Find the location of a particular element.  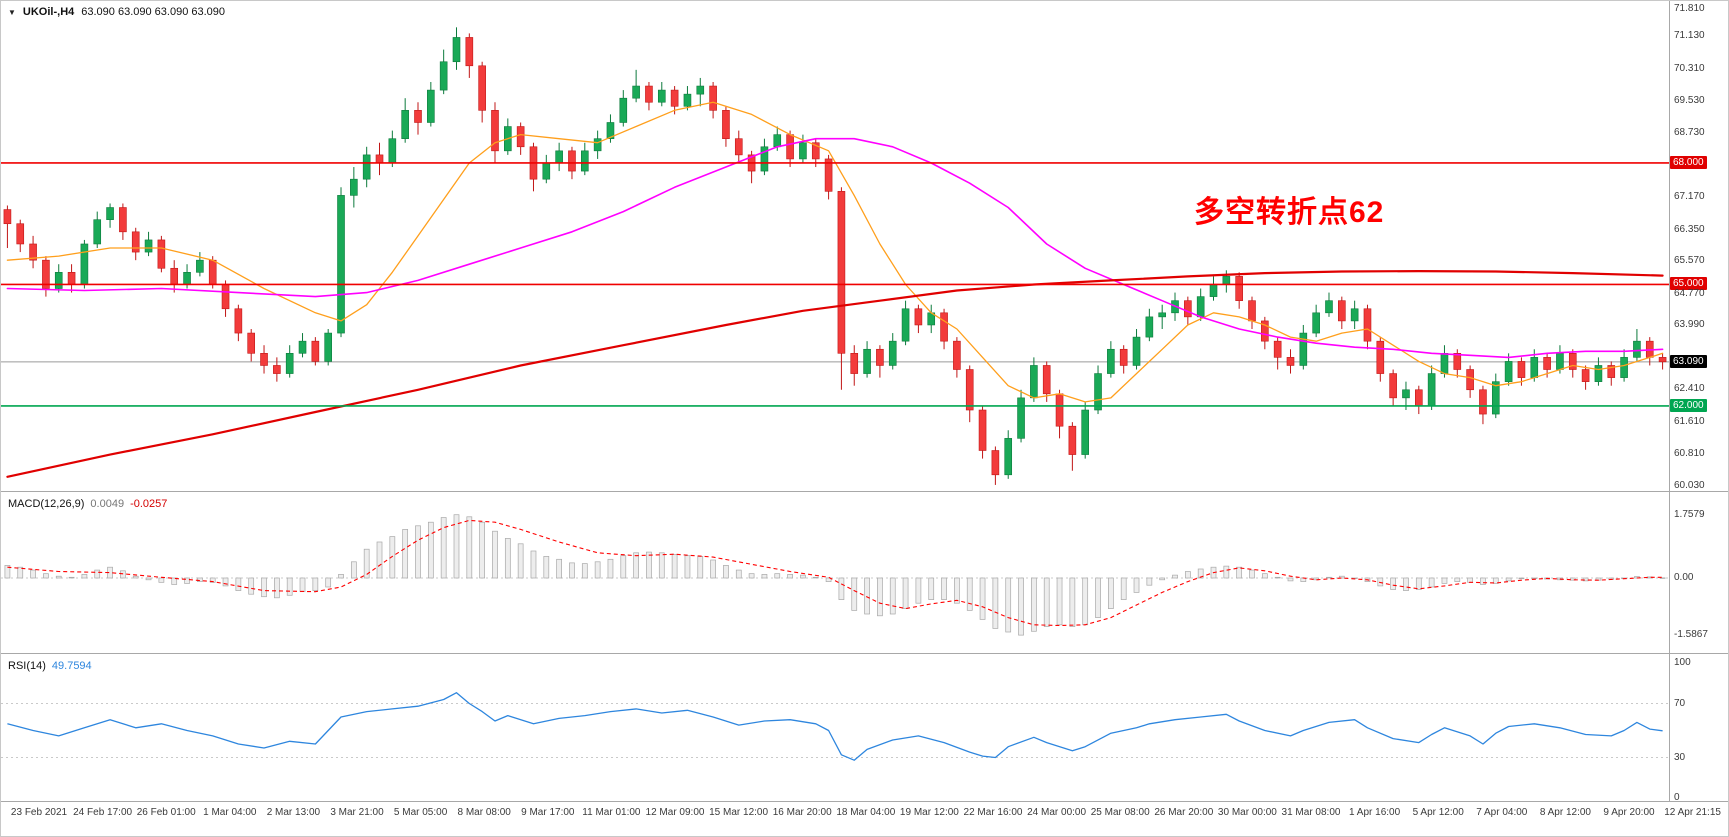

symbol-info-bar: ▼ UKOil-,H4 63.090 63.090 63.090 63.090 is located at coordinates (116, 12).